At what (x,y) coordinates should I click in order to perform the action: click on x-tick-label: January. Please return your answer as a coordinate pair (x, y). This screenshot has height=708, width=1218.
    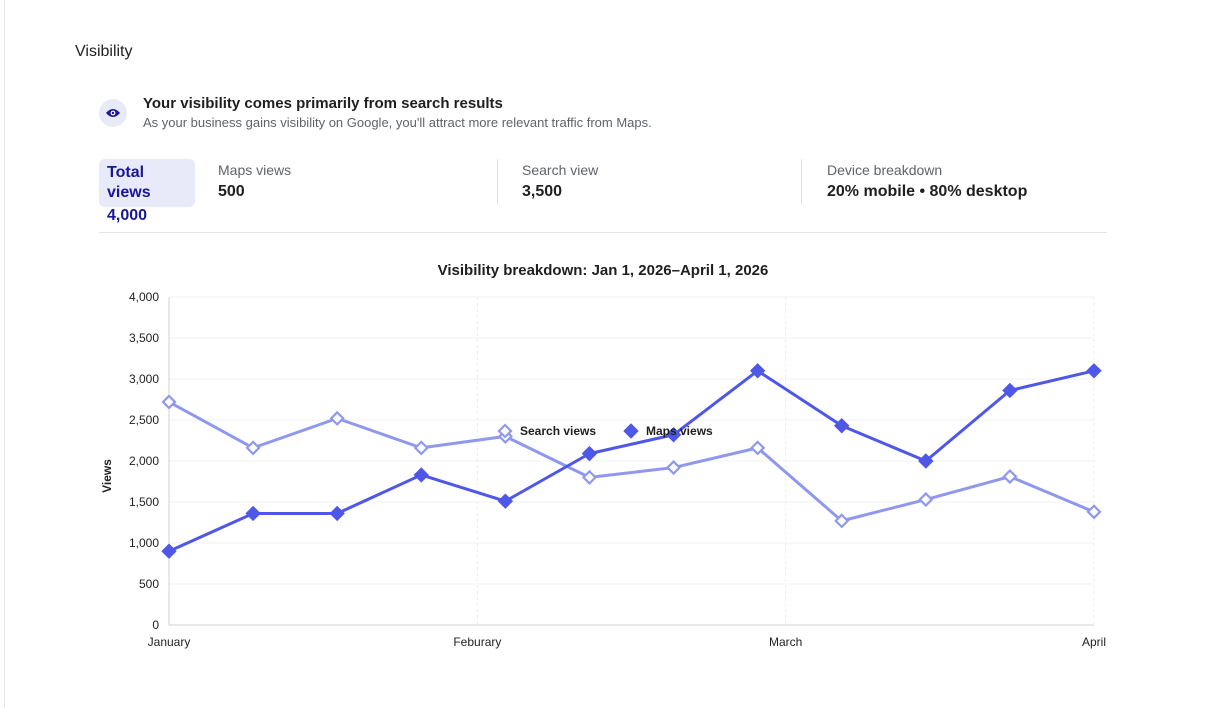
    Looking at the image, I should click on (169, 642).